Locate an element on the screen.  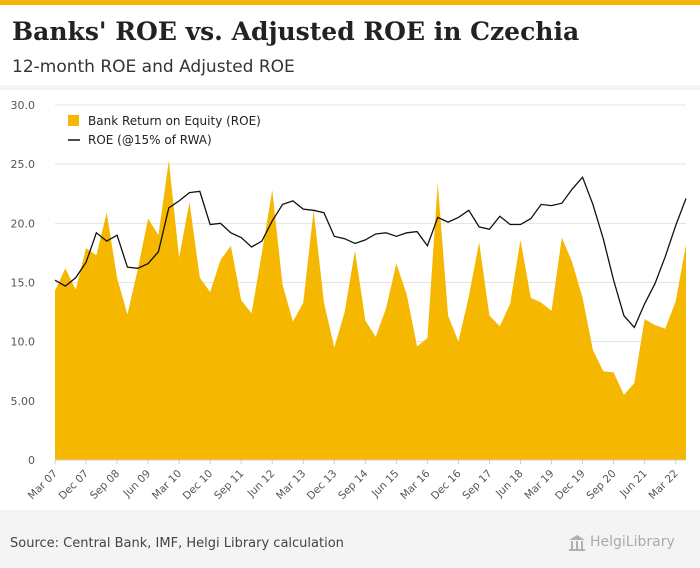
x-tick-label: Mar 19 is located at coordinates (539, 485).